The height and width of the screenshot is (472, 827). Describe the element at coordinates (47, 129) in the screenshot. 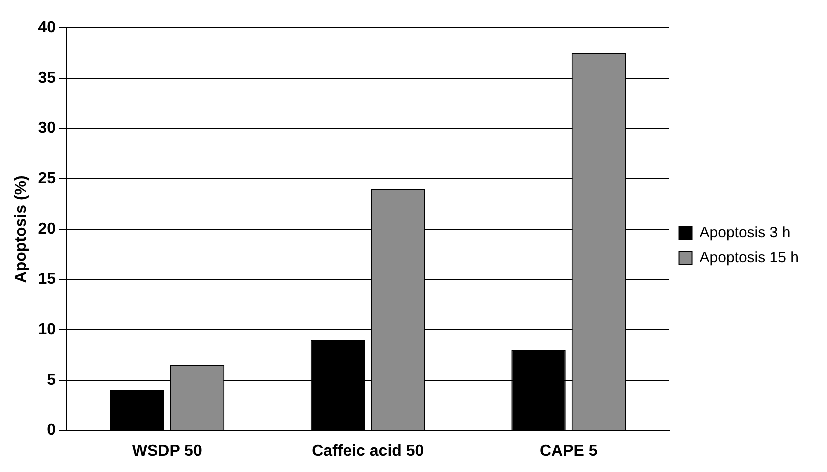

I see `y-tick-label: 30` at that location.